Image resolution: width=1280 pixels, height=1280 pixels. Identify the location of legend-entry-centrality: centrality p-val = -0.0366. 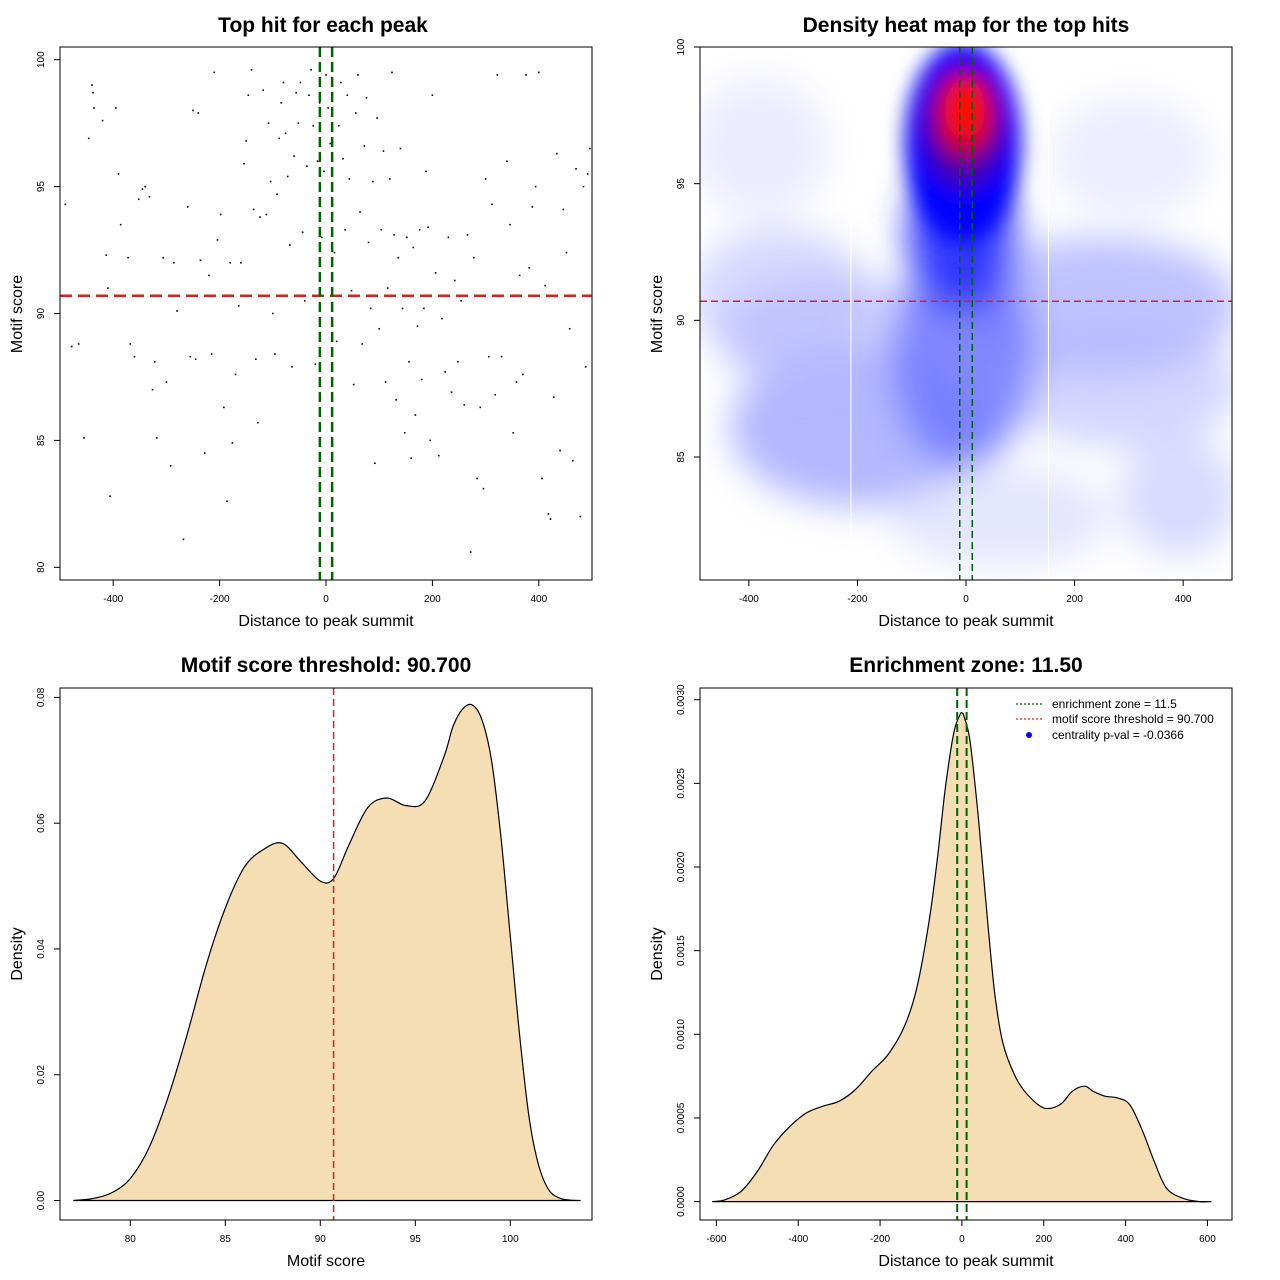
(1118, 735).